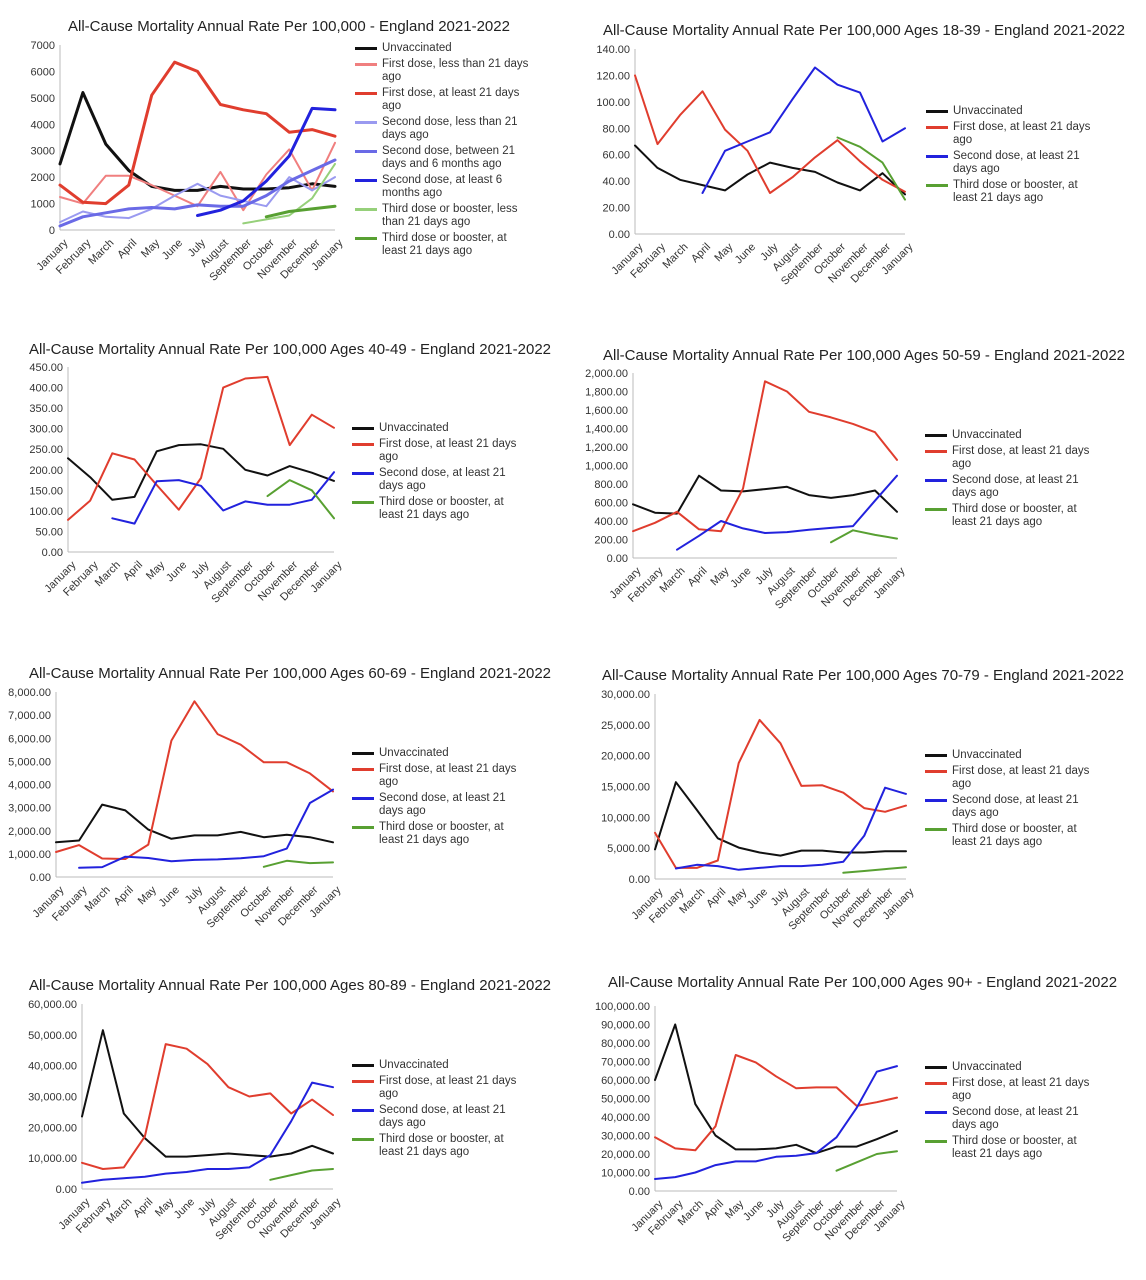 This screenshot has width=1146, height=1280. Describe the element at coordinates (43, 178) in the screenshot. I see `y-tick-label: 2000` at that location.